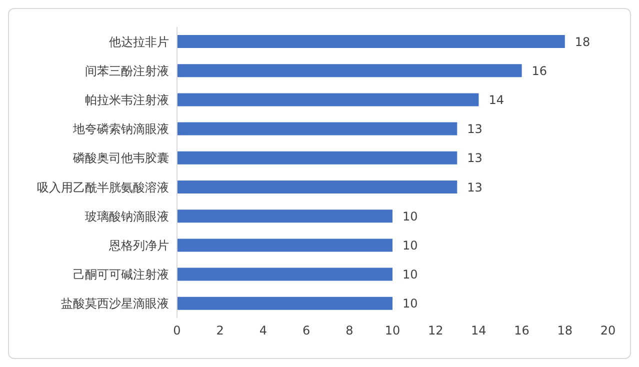 Image resolution: width=639 pixels, height=367 pixels. I want to click on x-tick-label: 18, so click(565, 331).